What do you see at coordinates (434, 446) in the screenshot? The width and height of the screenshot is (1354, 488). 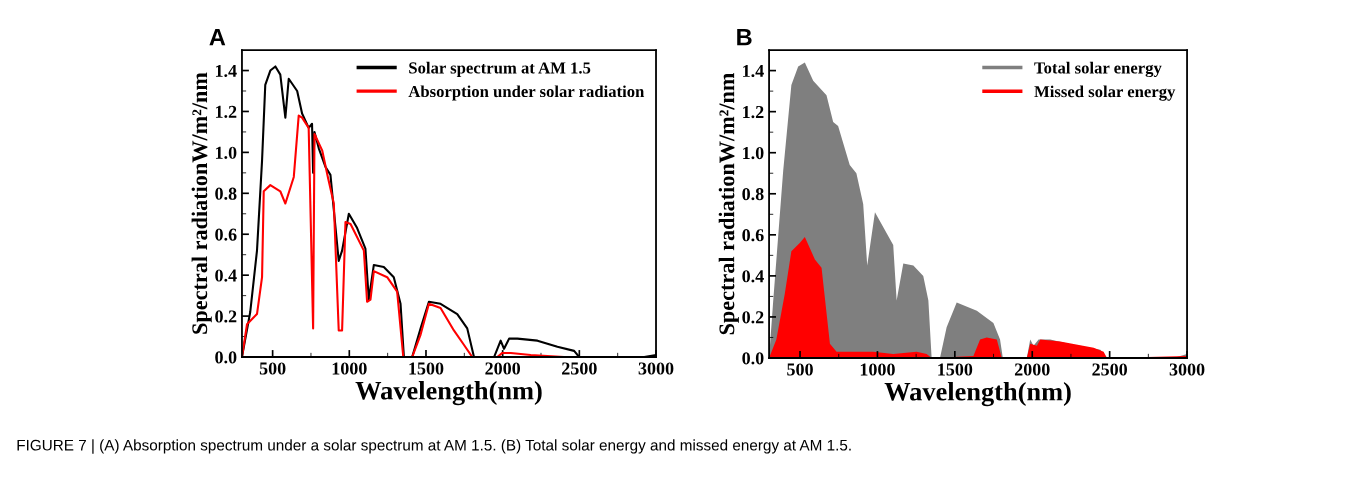 I see `caption: FIGURE 7 | (A) Absorption spectrum under a solar spectrum at AM 1.5. (B) Total solar energy and missed energy at AM 1.5.` at bounding box center [434, 446].